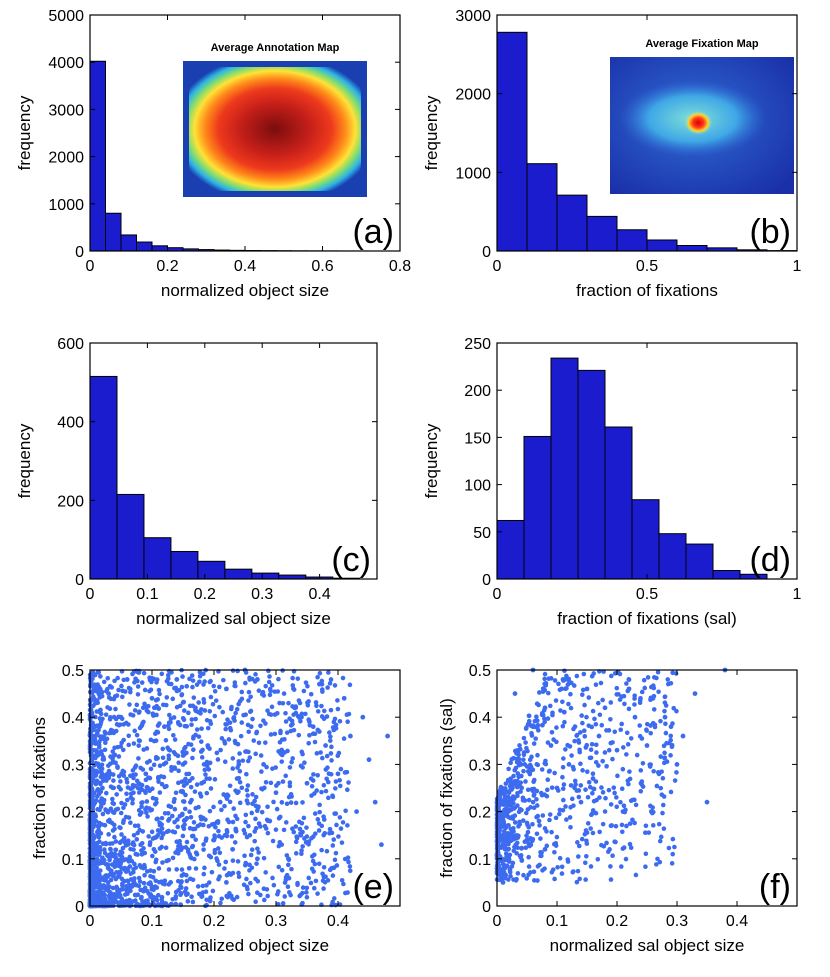 Image resolution: width=830 pixels, height=977 pixels. I want to click on y-tick-label: 1000, so click(473, 173).